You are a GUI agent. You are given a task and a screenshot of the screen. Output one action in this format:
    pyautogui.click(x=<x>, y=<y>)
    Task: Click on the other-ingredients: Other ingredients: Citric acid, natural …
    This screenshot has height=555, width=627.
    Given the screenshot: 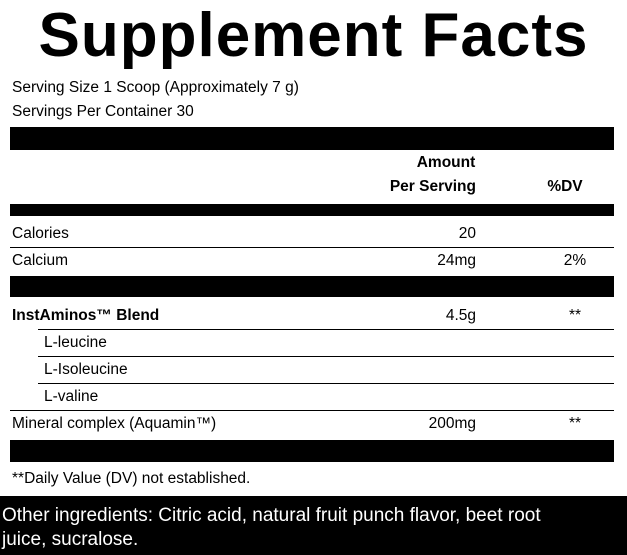 What is the action you would take?
    pyautogui.click(x=271, y=515)
    